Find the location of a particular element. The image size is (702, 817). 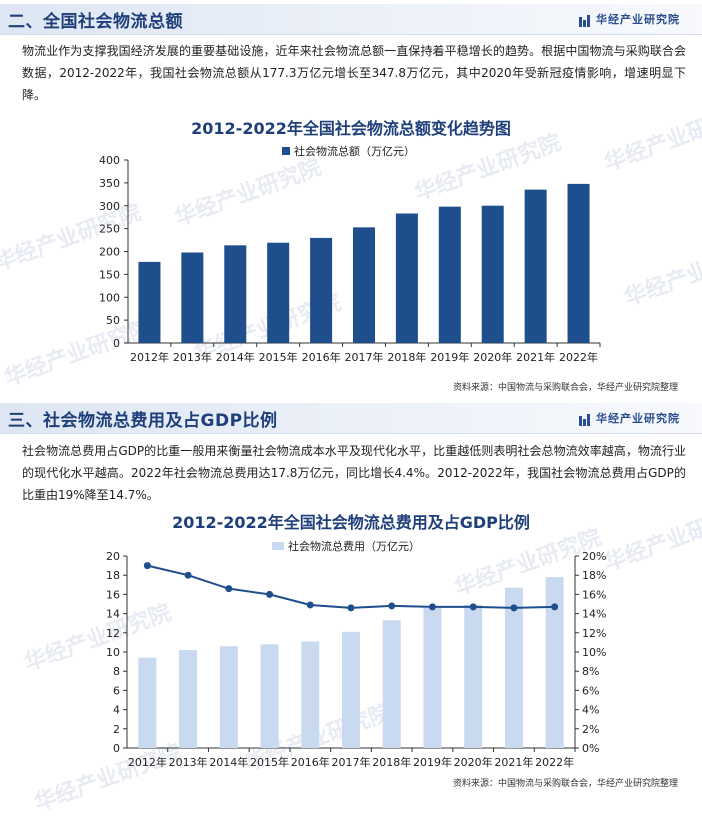

x-tick-label: 2022年 is located at coordinates (578, 357).